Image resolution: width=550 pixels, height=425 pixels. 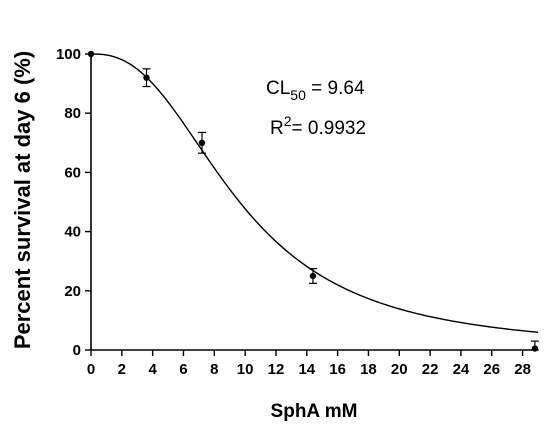 What do you see at coordinates (430, 369) in the screenshot?
I see `x-tick-label: 22` at bounding box center [430, 369].